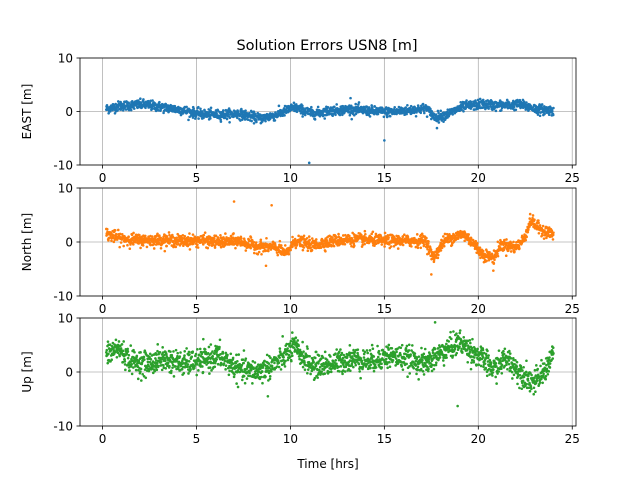  What do you see at coordinates (384, 178) in the screenshot?
I see `x-tick-label: 15` at bounding box center [384, 178].